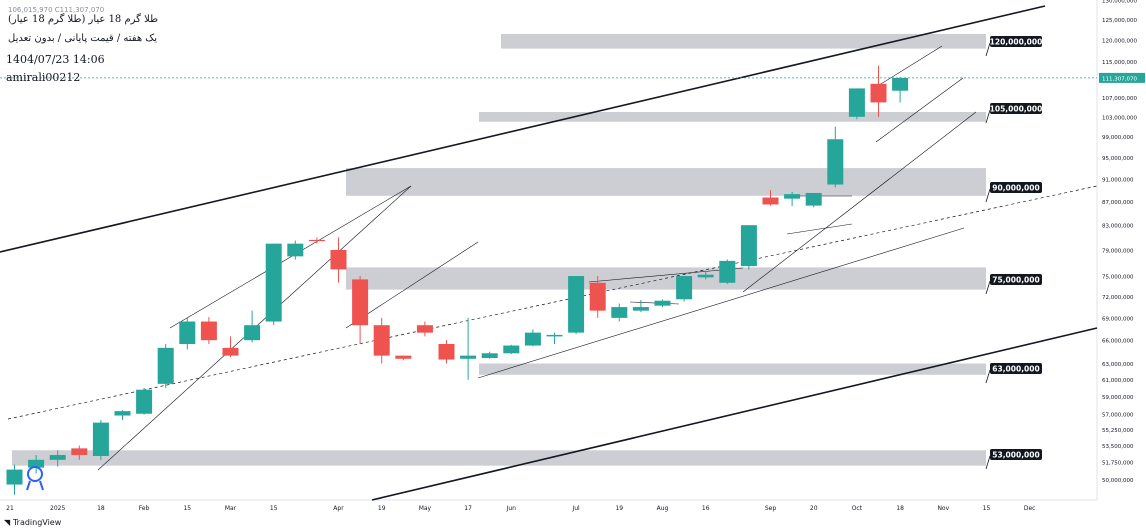 This screenshot has width=1146, height=531. Describe the element at coordinates (1118, 298) in the screenshot. I see `y-tick-label: 72,000,000` at that location.